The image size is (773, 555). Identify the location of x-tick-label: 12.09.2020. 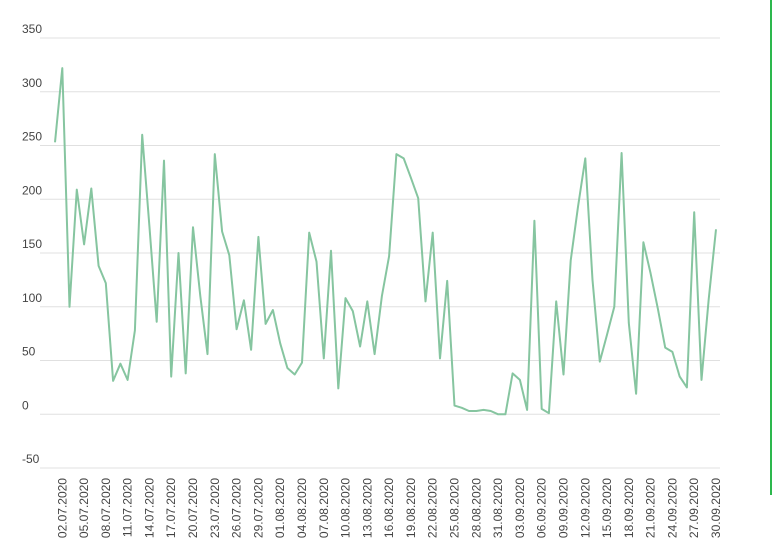
(585, 508).